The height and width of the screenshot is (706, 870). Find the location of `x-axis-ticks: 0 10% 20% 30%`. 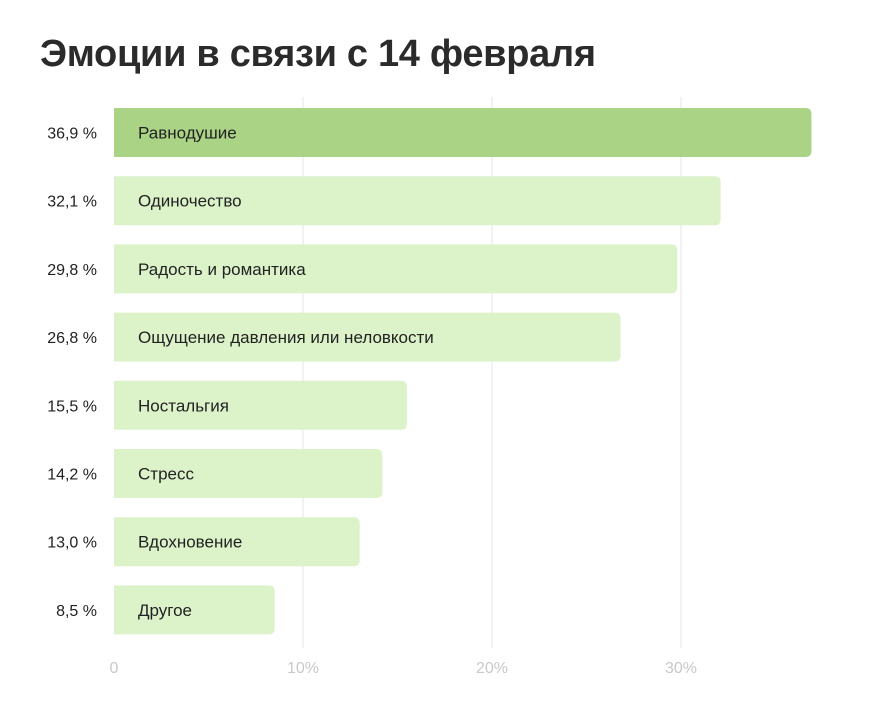

x-axis-ticks: 0 10% 20% 30% is located at coordinates (403, 668).